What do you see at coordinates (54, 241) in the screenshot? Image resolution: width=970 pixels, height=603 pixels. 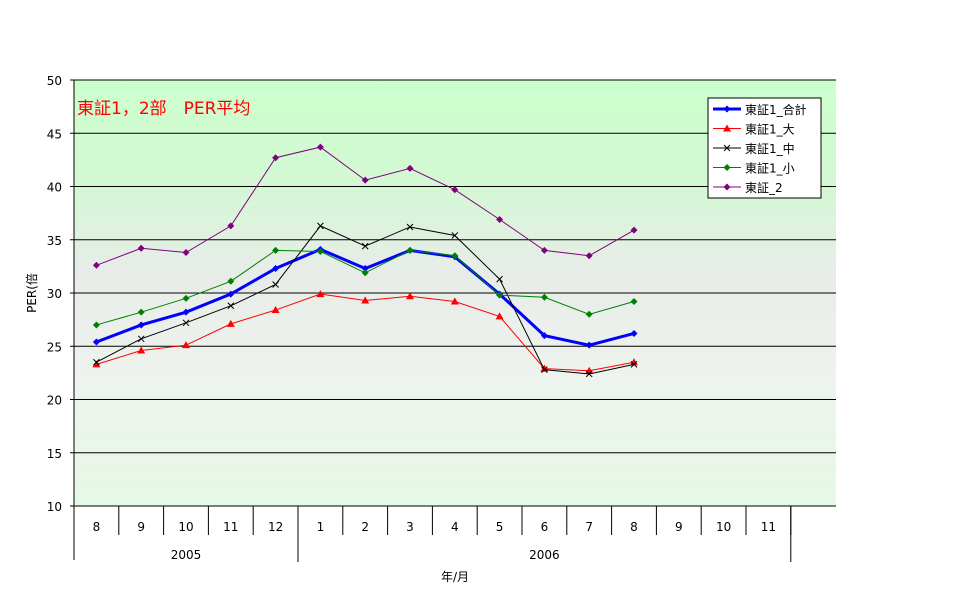 I see `y-tick-label: 35` at bounding box center [54, 241].